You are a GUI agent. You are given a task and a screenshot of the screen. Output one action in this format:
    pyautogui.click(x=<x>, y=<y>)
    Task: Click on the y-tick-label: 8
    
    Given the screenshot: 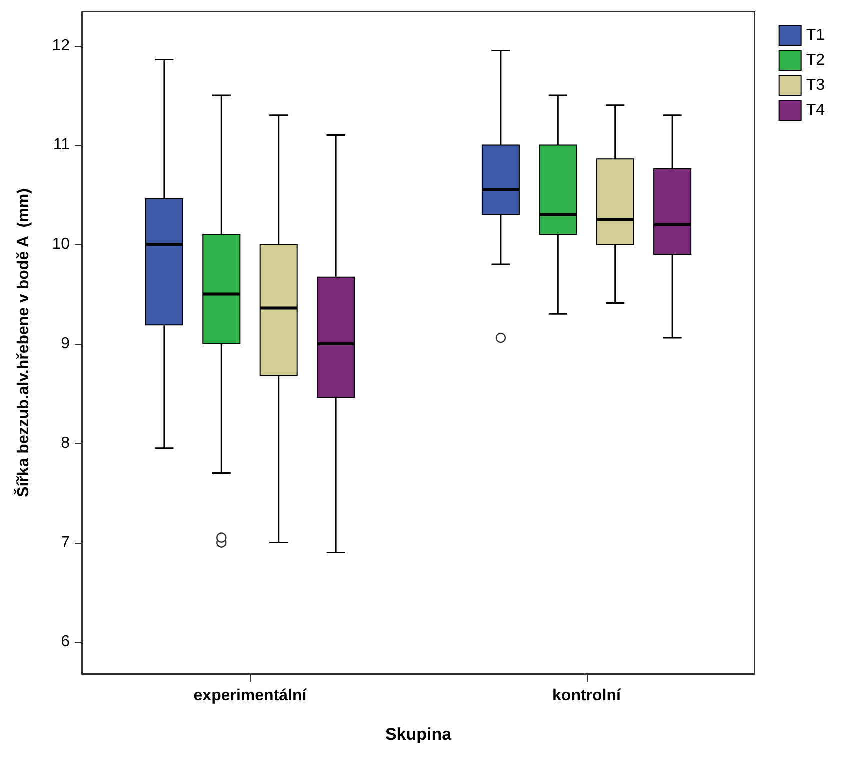 What is the action you would take?
    pyautogui.click(x=65, y=443)
    